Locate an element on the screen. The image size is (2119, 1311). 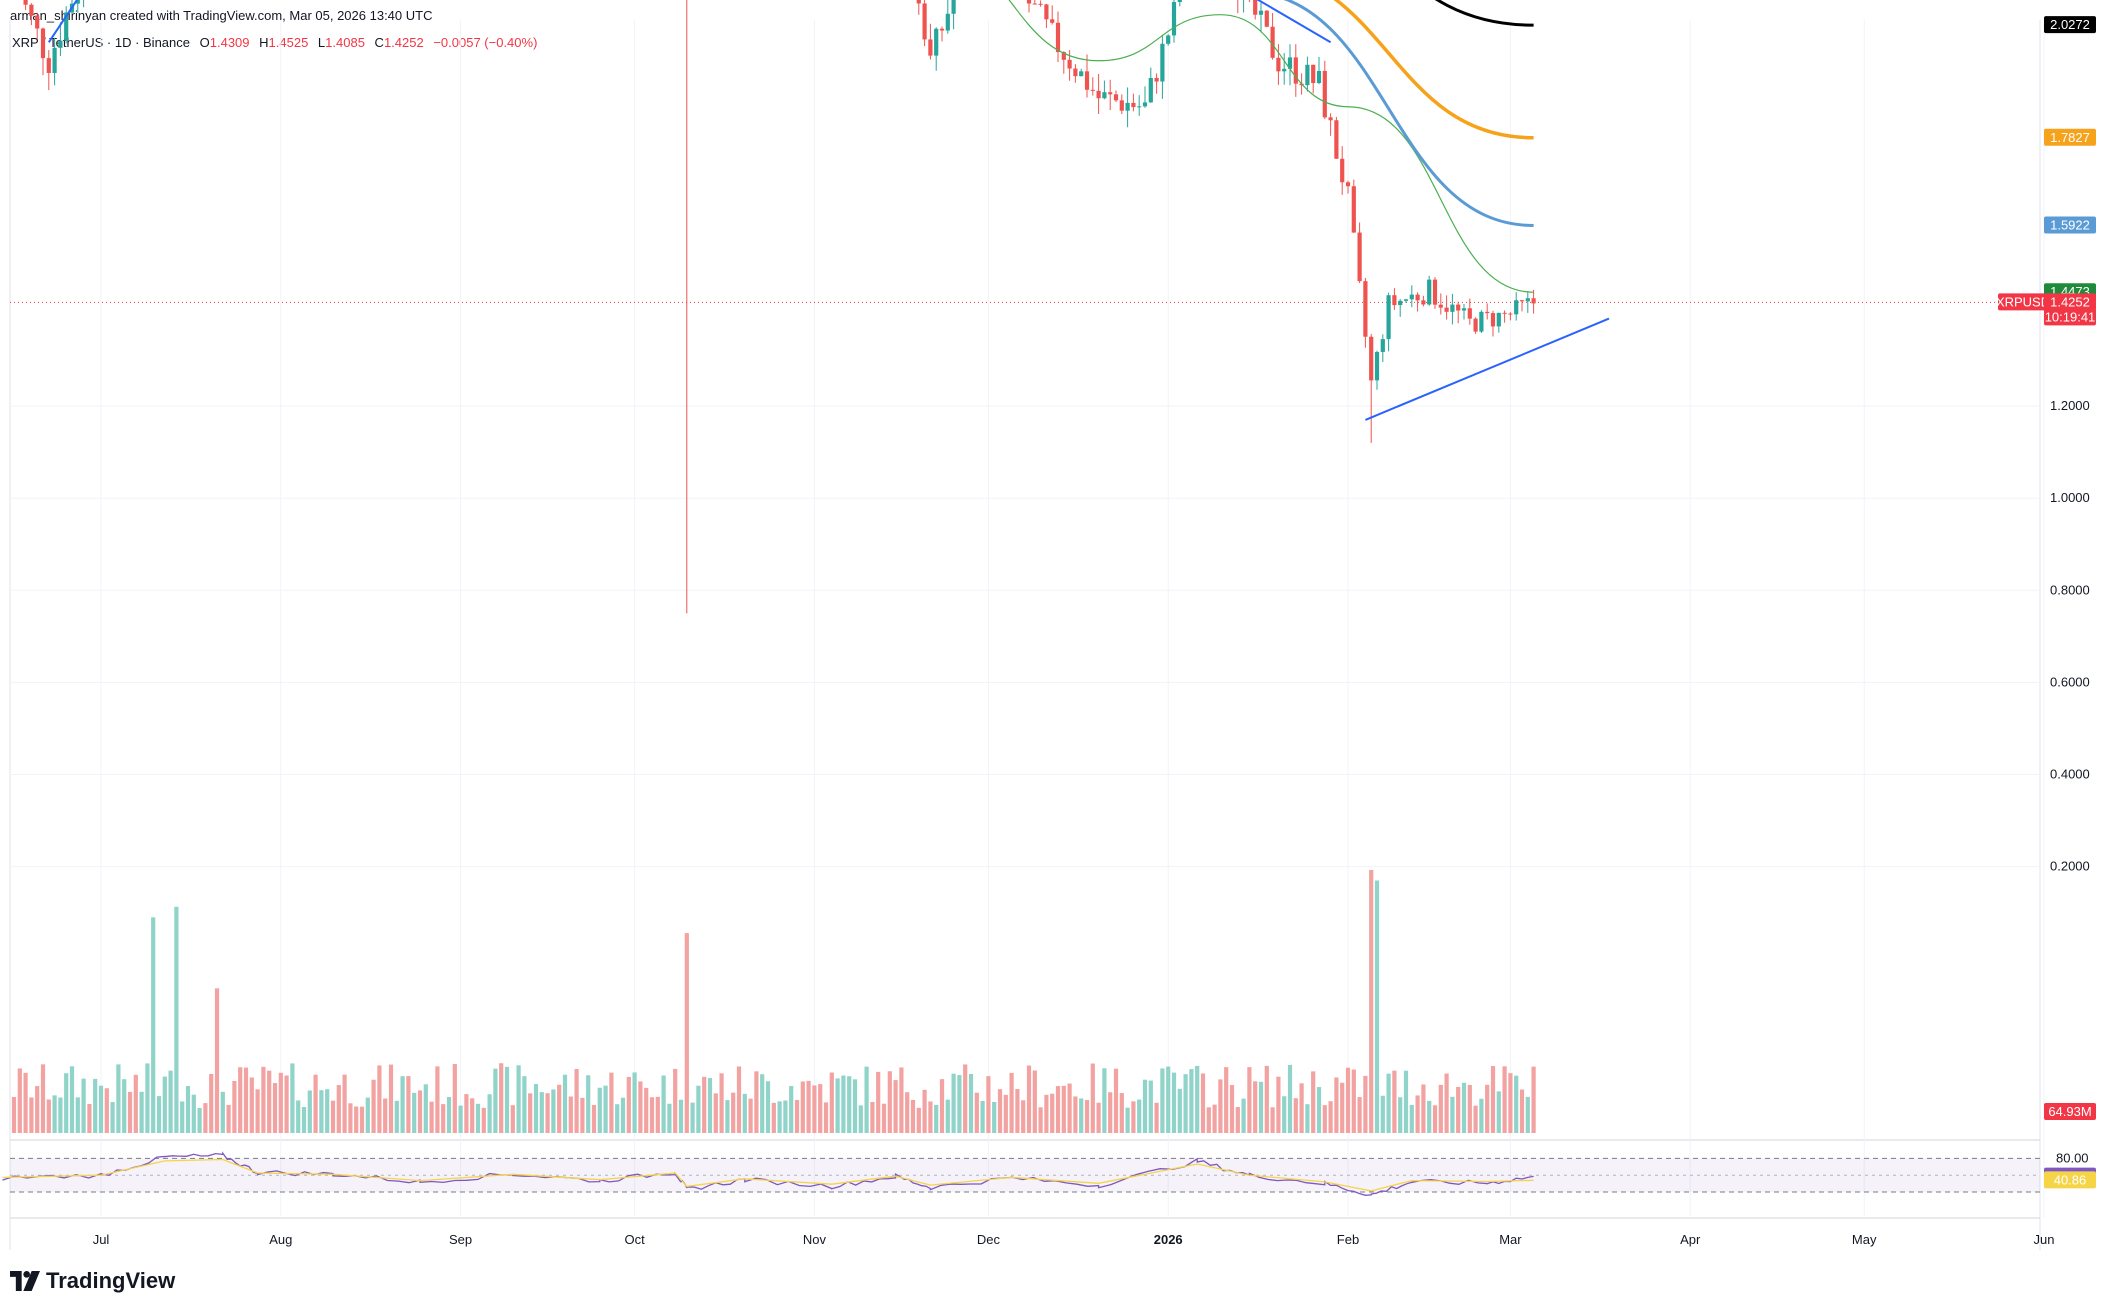
moving-averages is located at coordinates (1271, 146).